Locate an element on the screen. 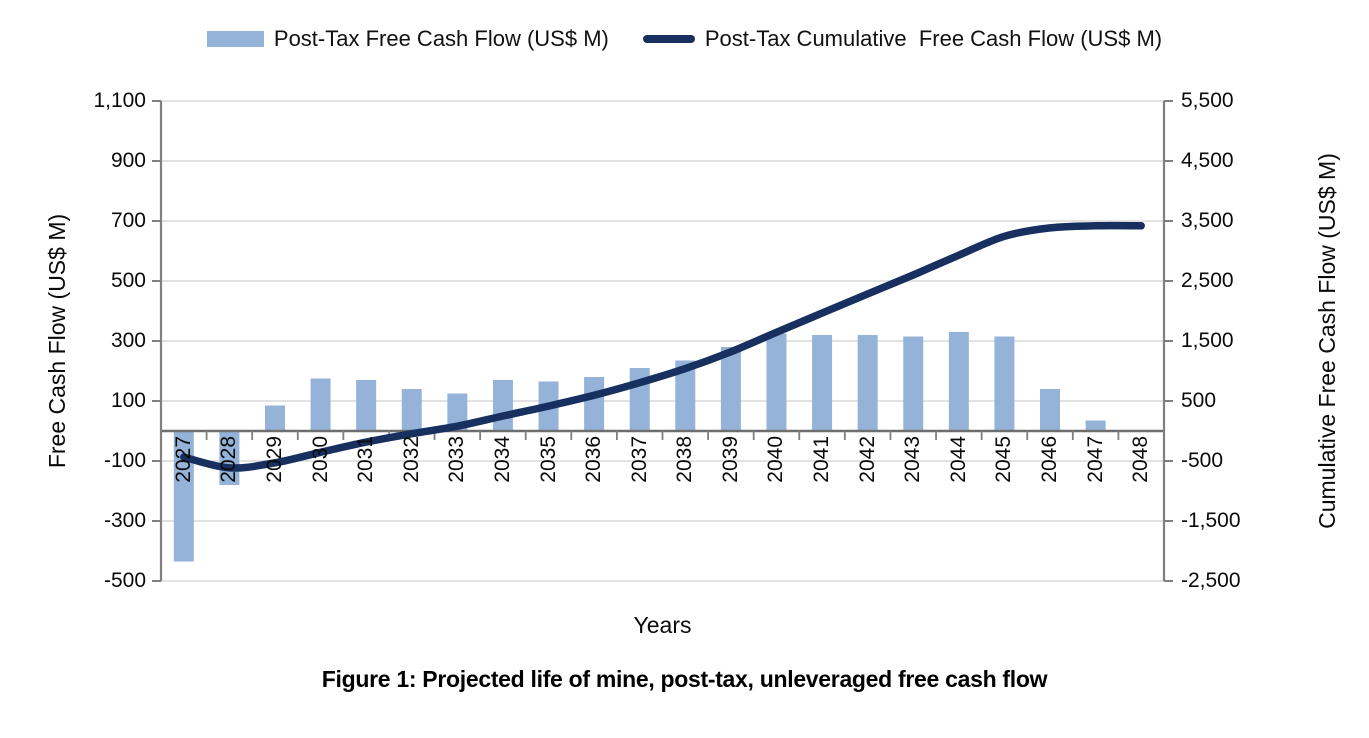  bar-2034 is located at coordinates (502, 405).